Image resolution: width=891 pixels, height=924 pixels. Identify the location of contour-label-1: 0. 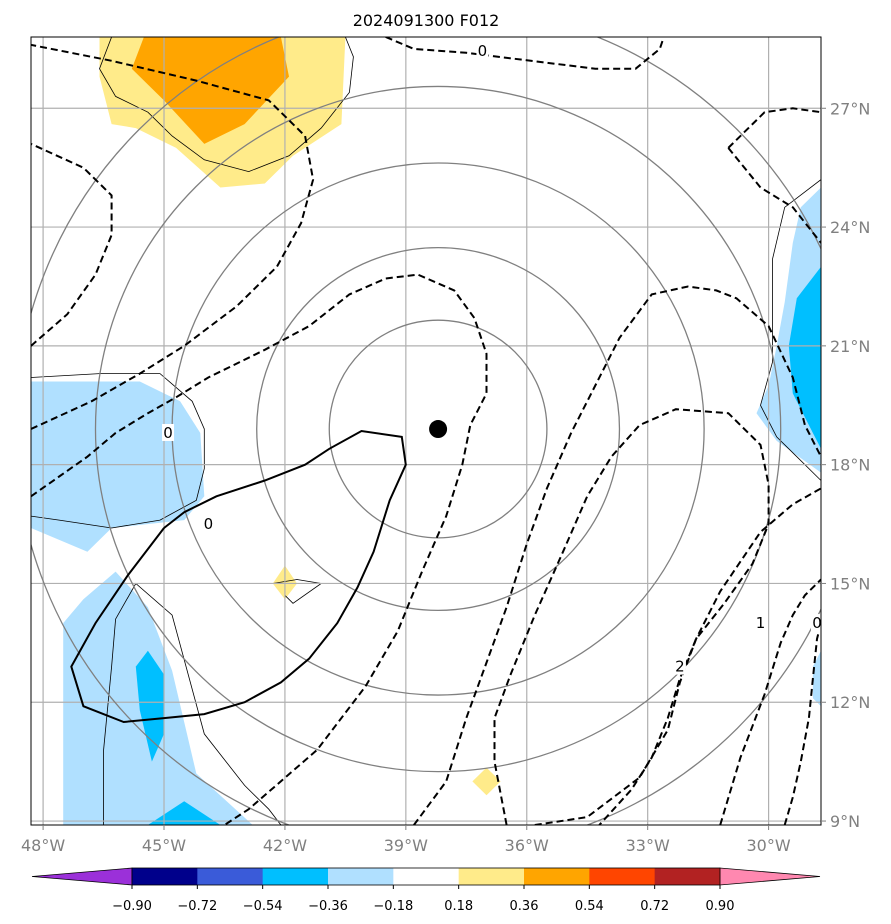
(168, 433).